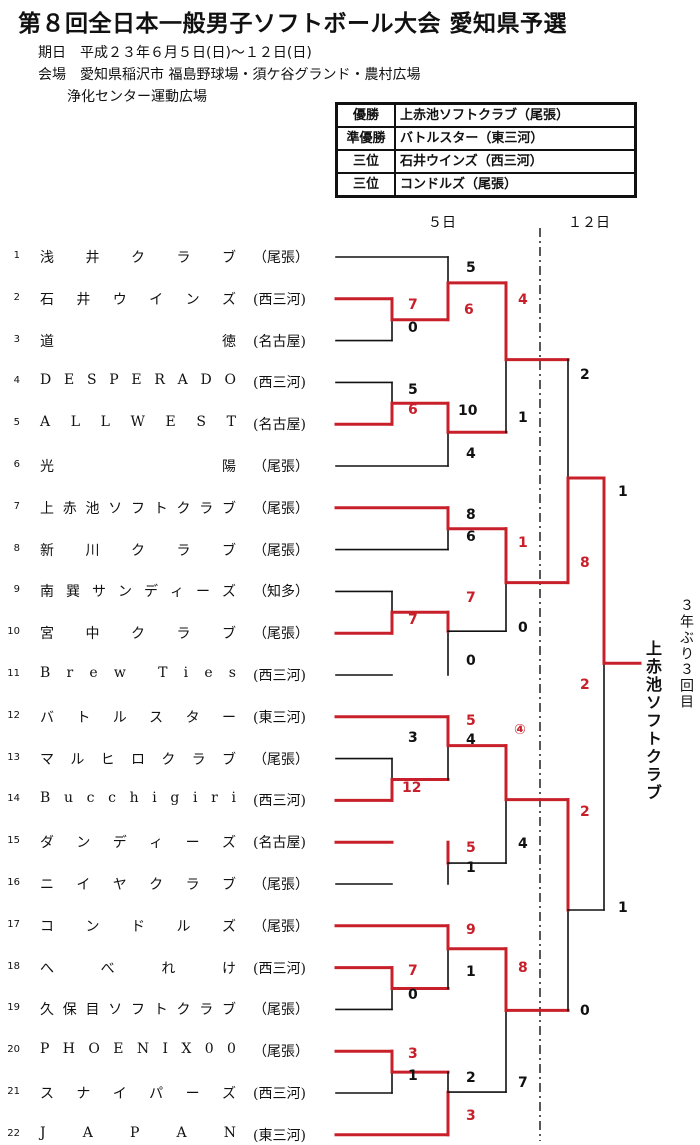 The height and width of the screenshot is (1145, 700). I want to click on team-number: 9, so click(16, 590).